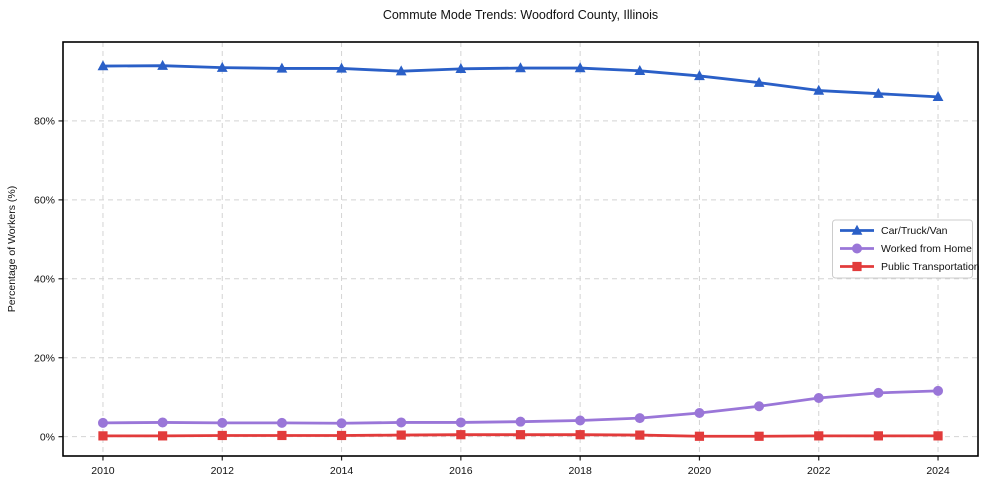 The height and width of the screenshot is (490, 990). Describe the element at coordinates (520, 407) in the screenshot. I see `series-worked-from-home` at that location.